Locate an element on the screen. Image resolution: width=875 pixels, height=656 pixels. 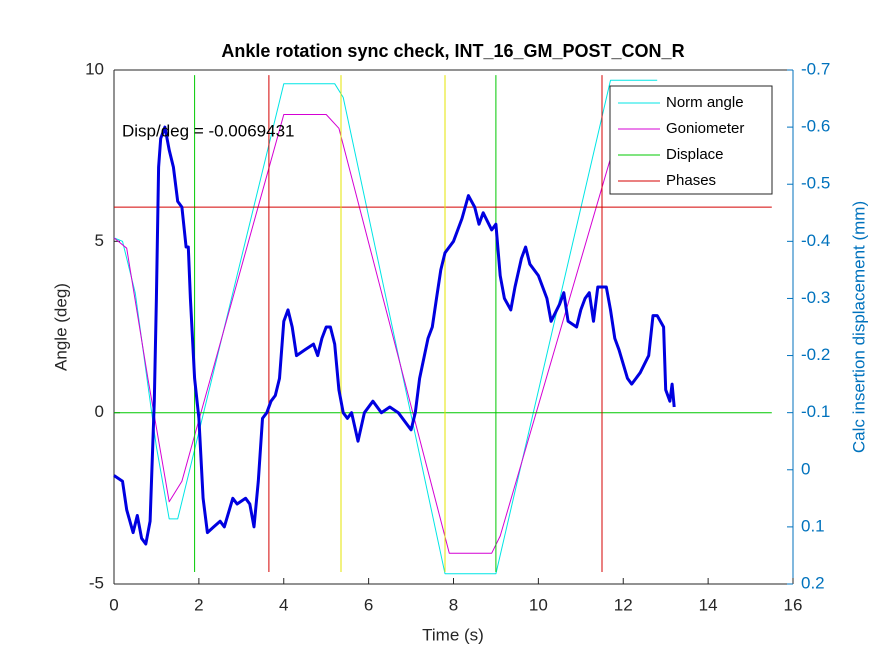
y2-tick-label: -0.7 is located at coordinates (815, 68).